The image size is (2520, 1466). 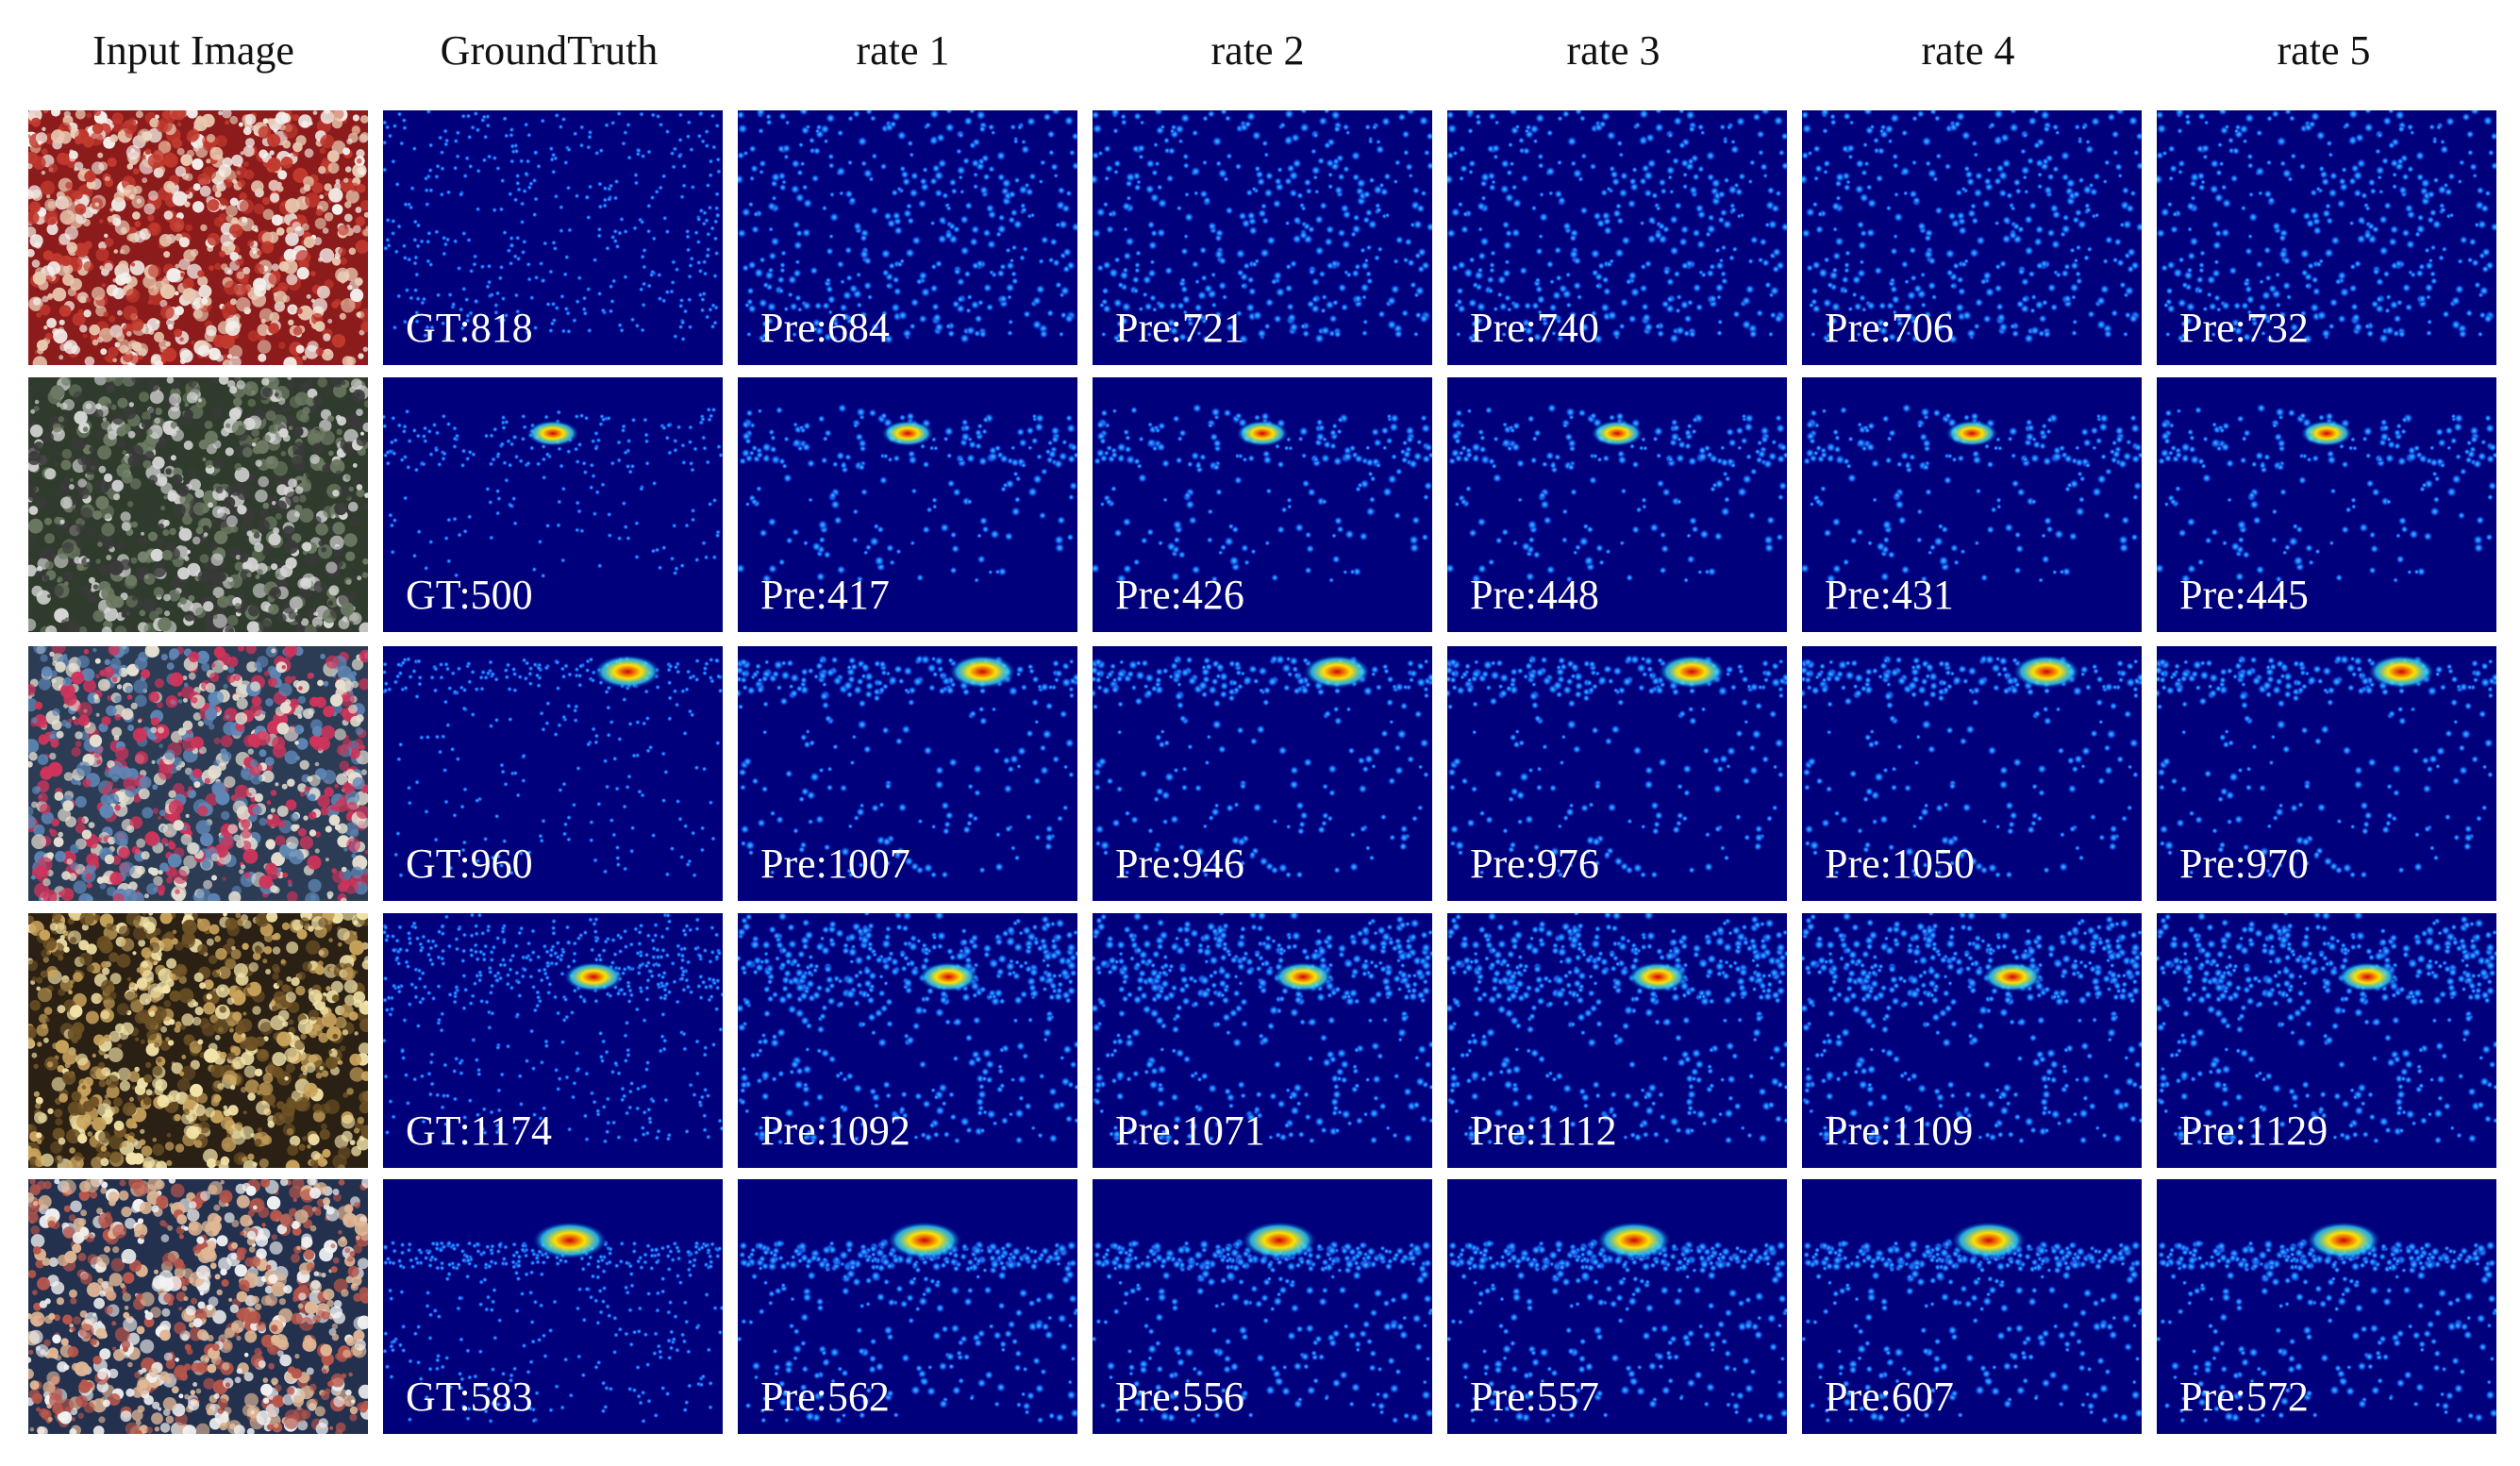 What do you see at coordinates (1889, 1397) in the screenshot?
I see `predicted-count-label: Pre:607` at bounding box center [1889, 1397].